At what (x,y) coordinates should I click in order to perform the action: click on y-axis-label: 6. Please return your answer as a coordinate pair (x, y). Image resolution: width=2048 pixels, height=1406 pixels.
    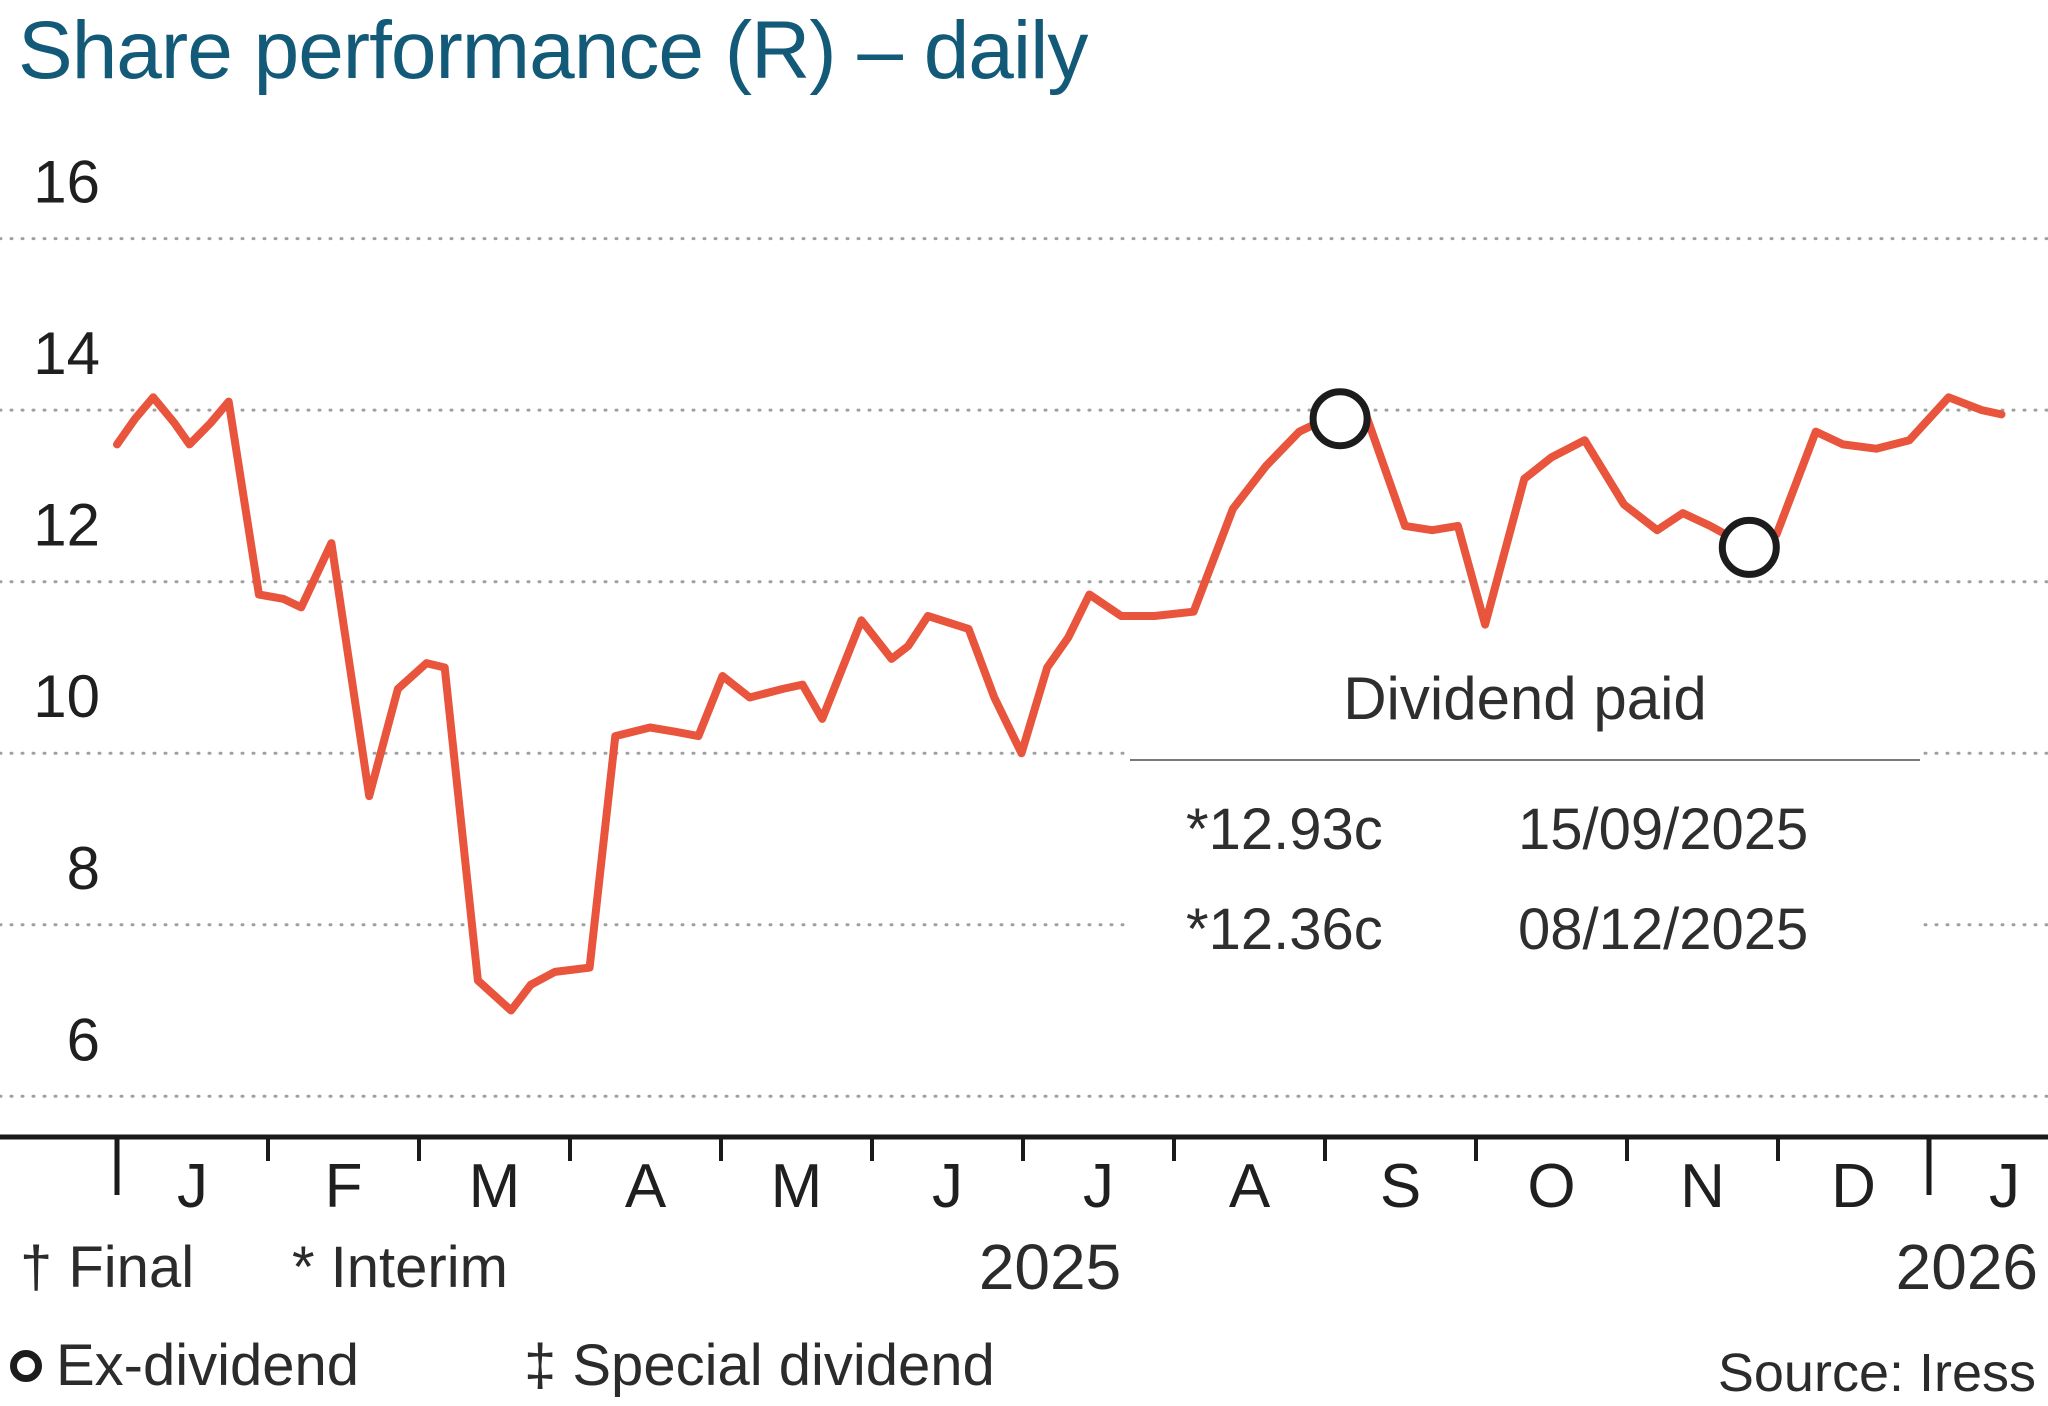
    Looking at the image, I should click on (83, 1039).